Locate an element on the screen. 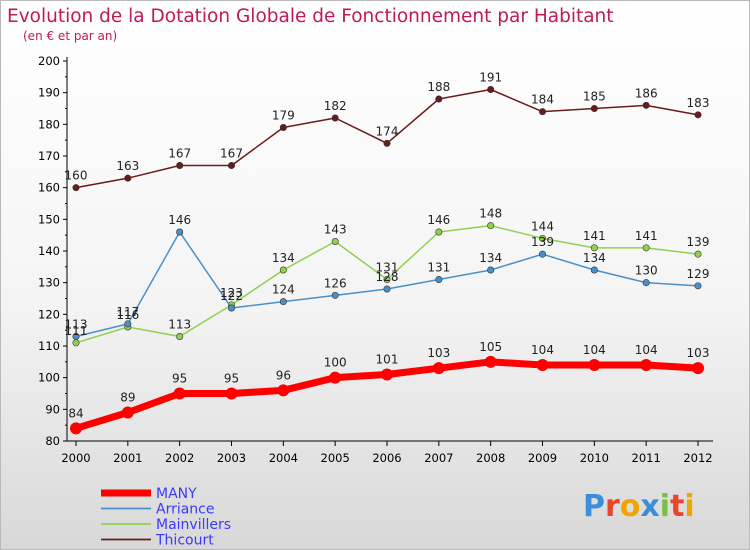 This screenshot has height=550, width=750. data-label: 188 is located at coordinates (438, 87).